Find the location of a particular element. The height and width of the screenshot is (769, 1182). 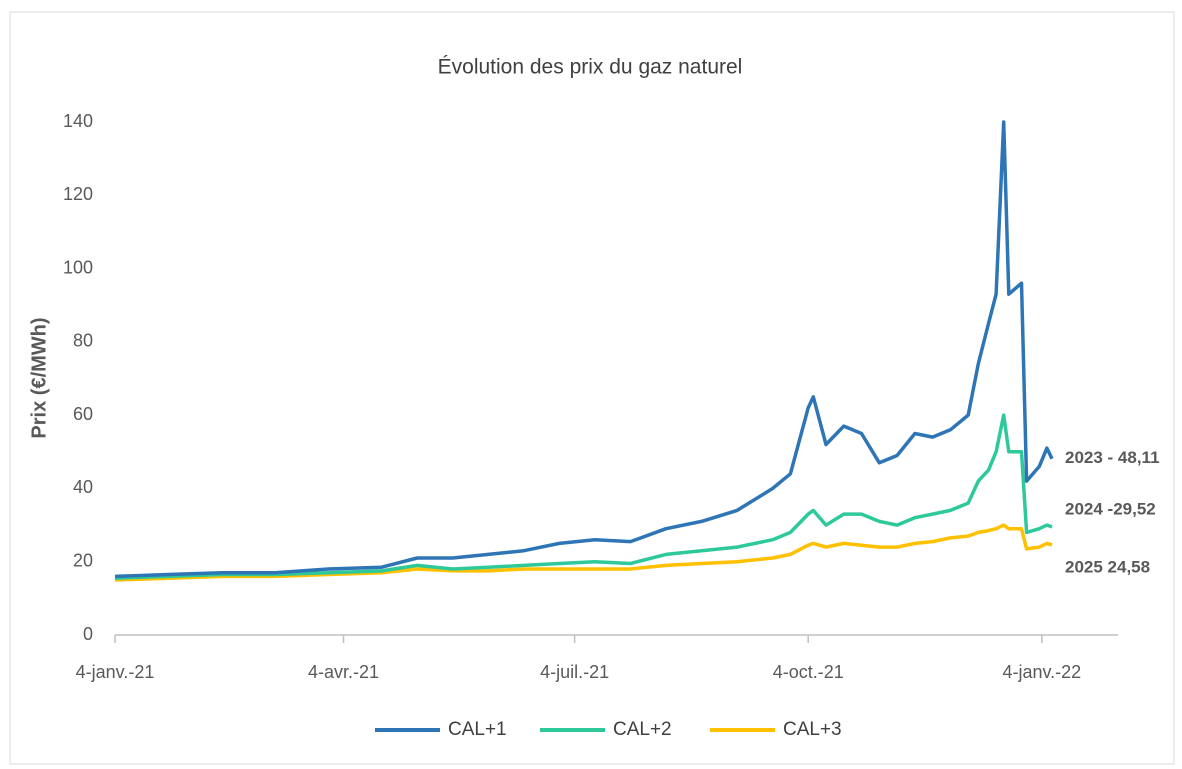

x-tick-label: 4-janv.-21 is located at coordinates (115, 672).